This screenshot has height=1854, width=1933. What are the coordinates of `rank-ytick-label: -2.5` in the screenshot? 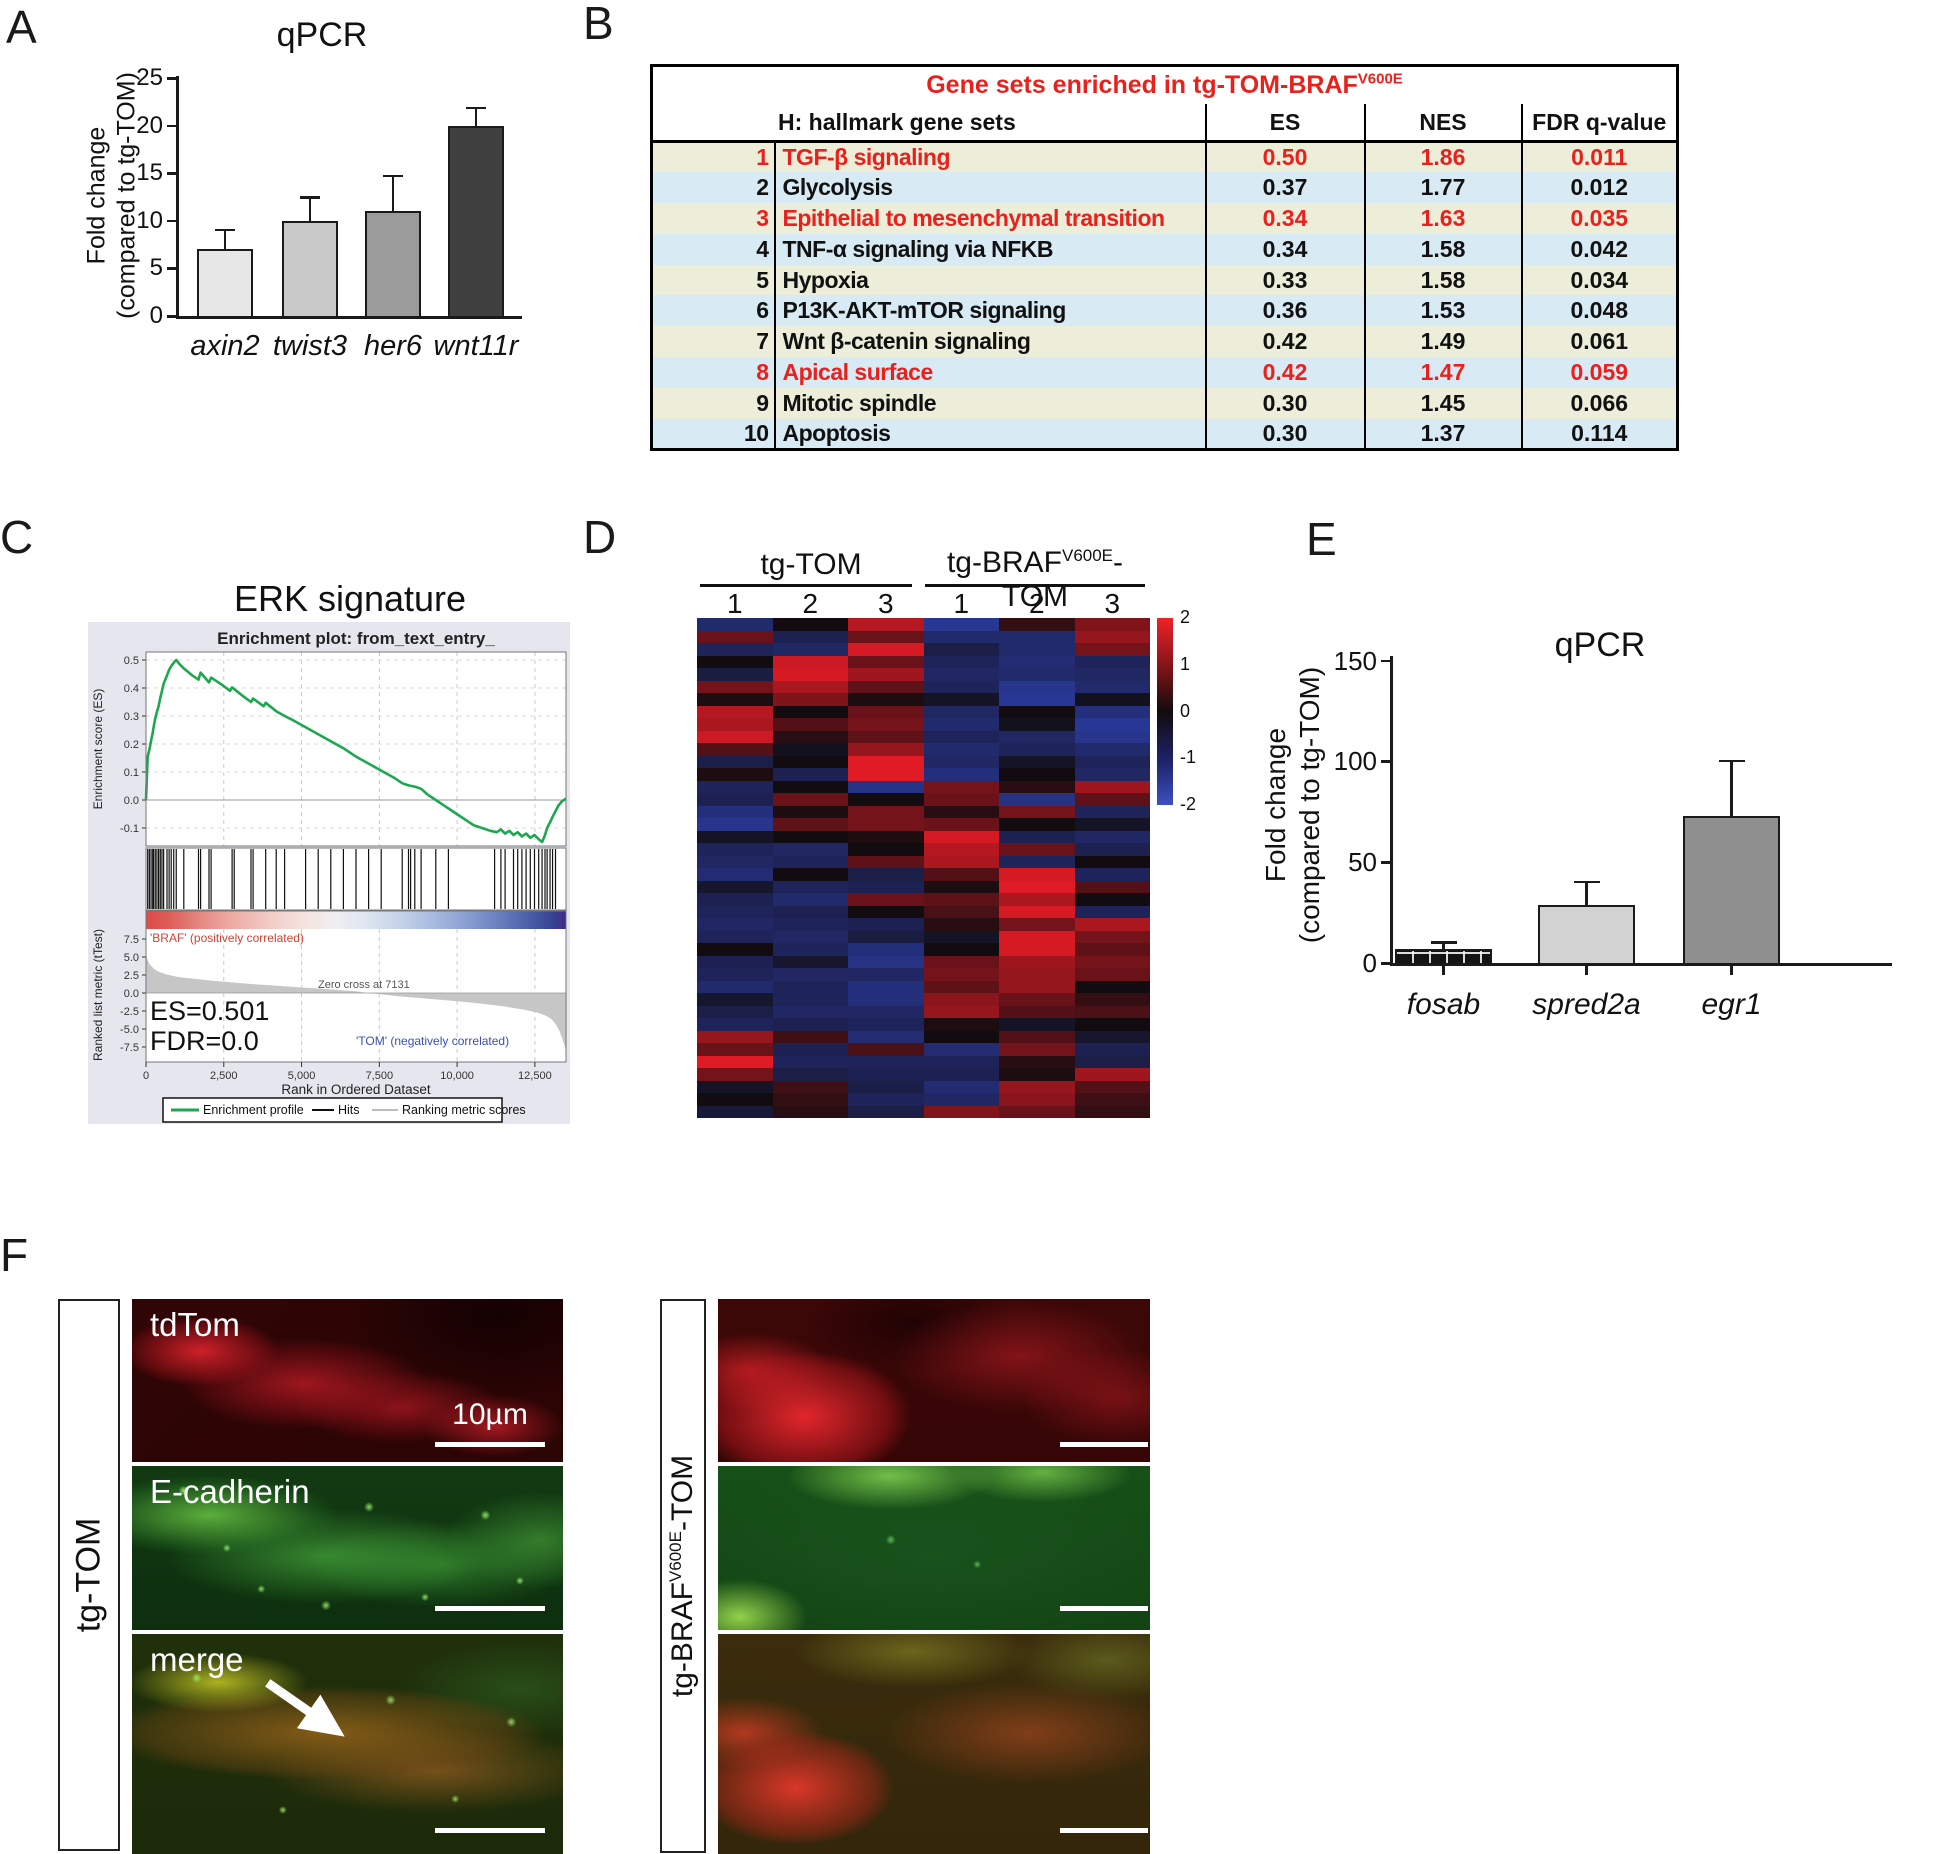 It's located at (129, 1012).